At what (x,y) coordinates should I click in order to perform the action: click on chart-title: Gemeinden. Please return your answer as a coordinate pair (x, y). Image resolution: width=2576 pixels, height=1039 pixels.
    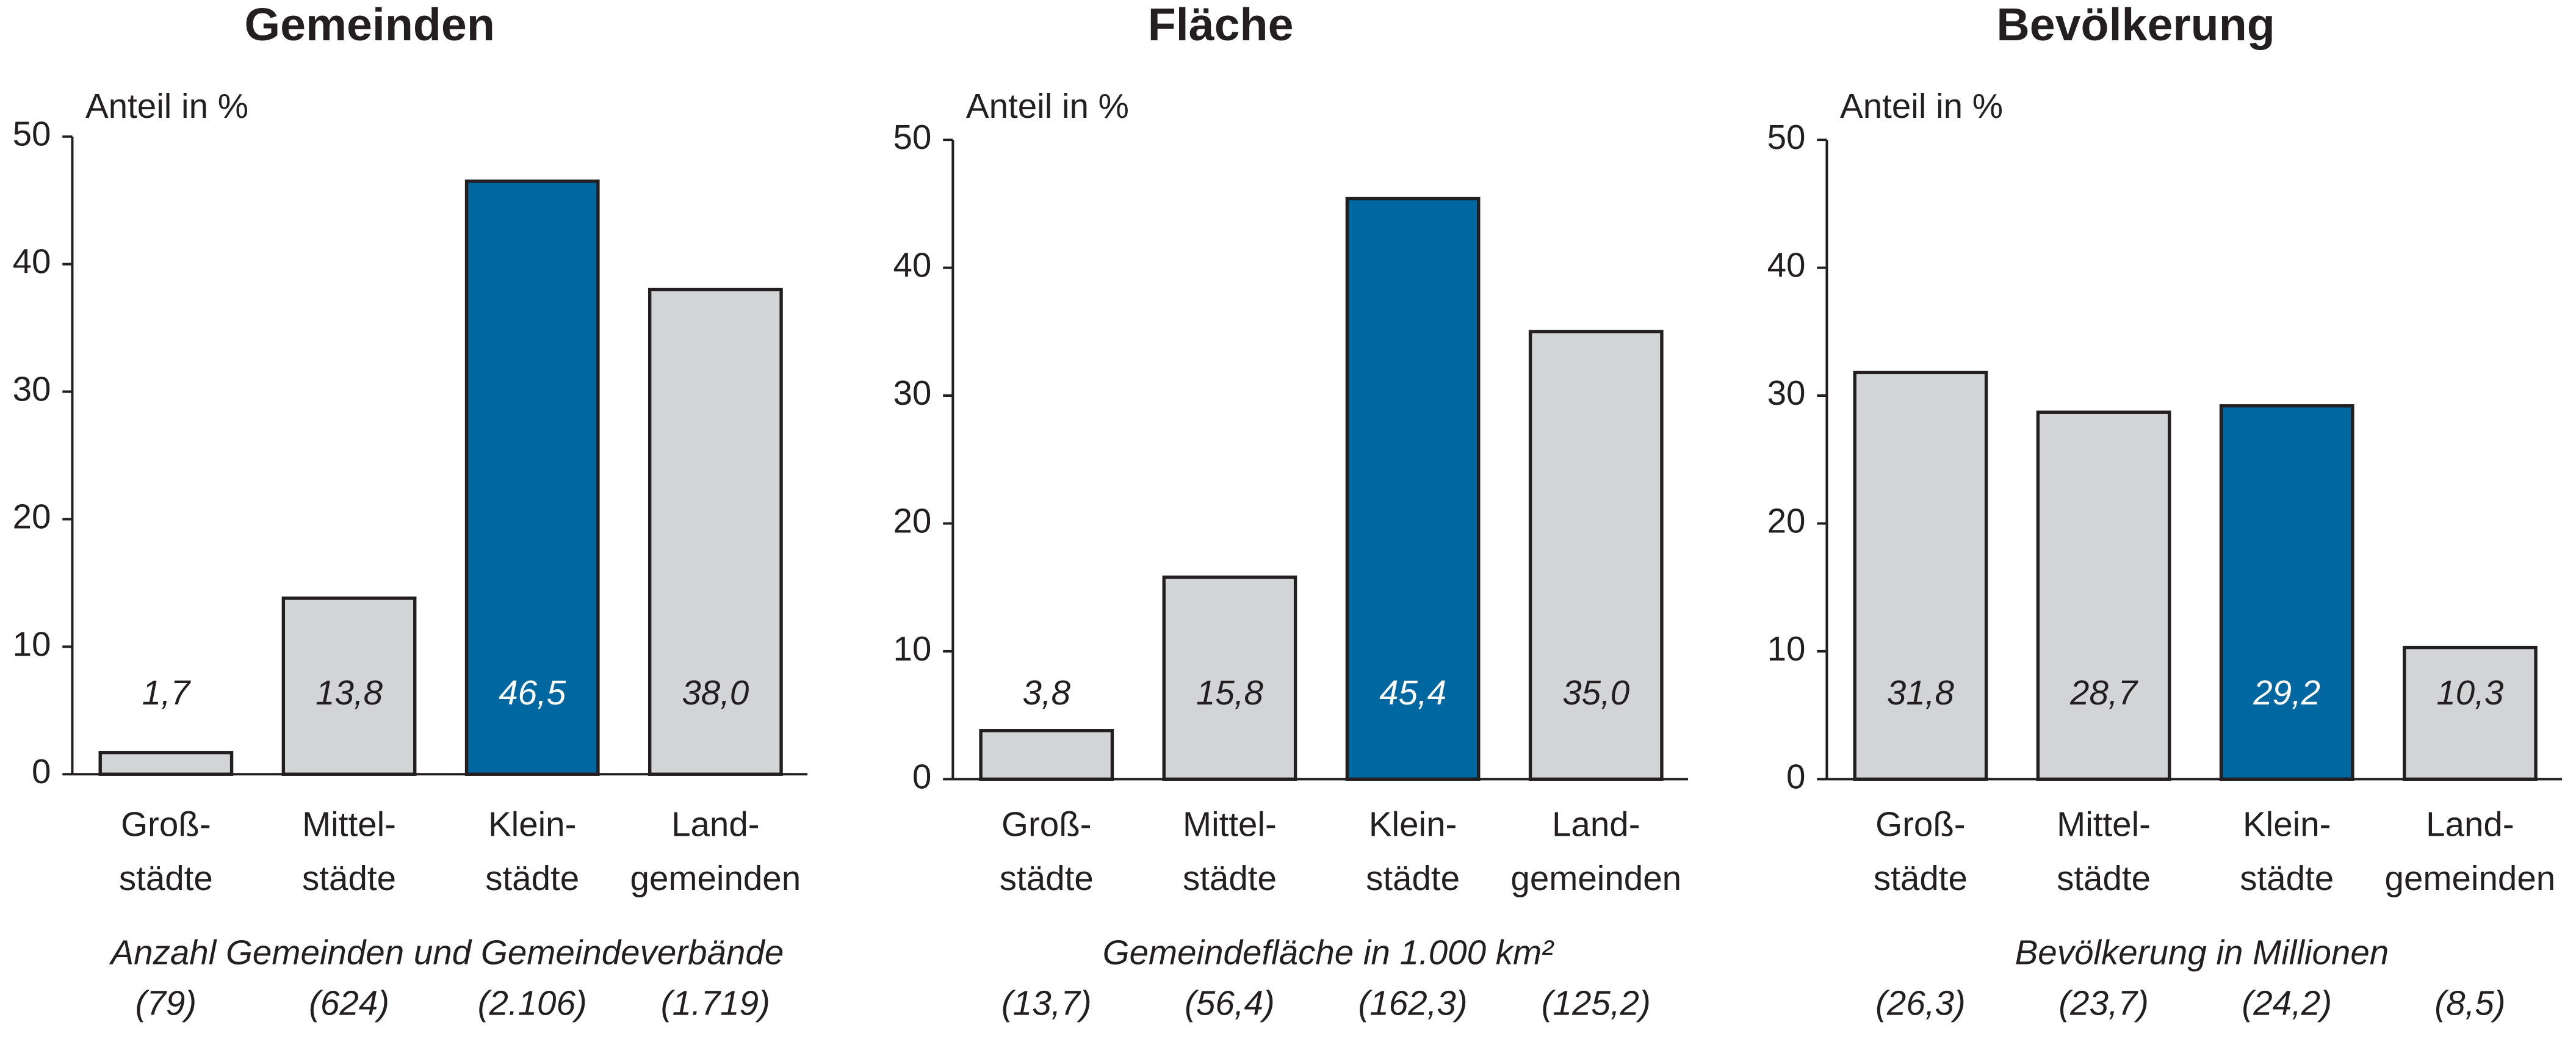
    Looking at the image, I should click on (369, 25).